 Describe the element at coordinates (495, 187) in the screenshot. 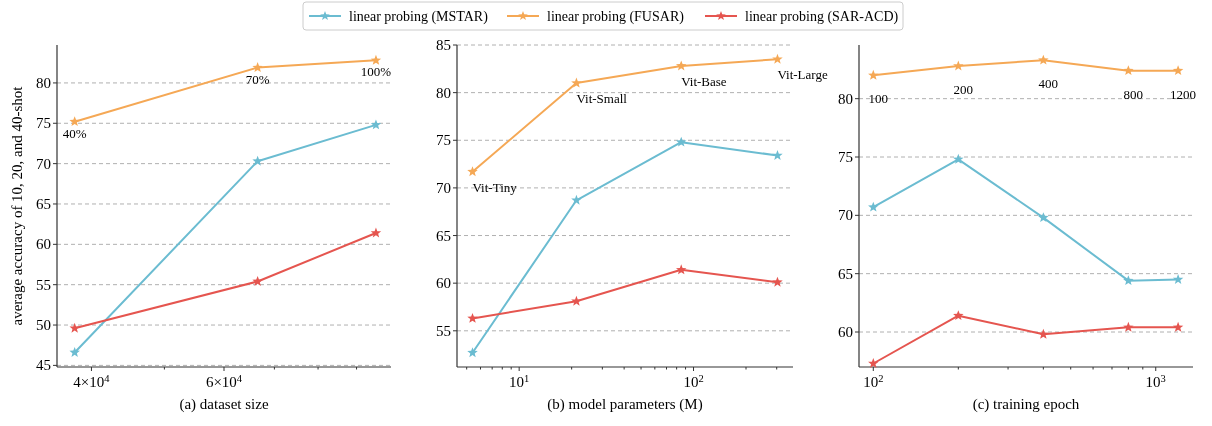

I see `annotation: Vit-Tiny` at that location.